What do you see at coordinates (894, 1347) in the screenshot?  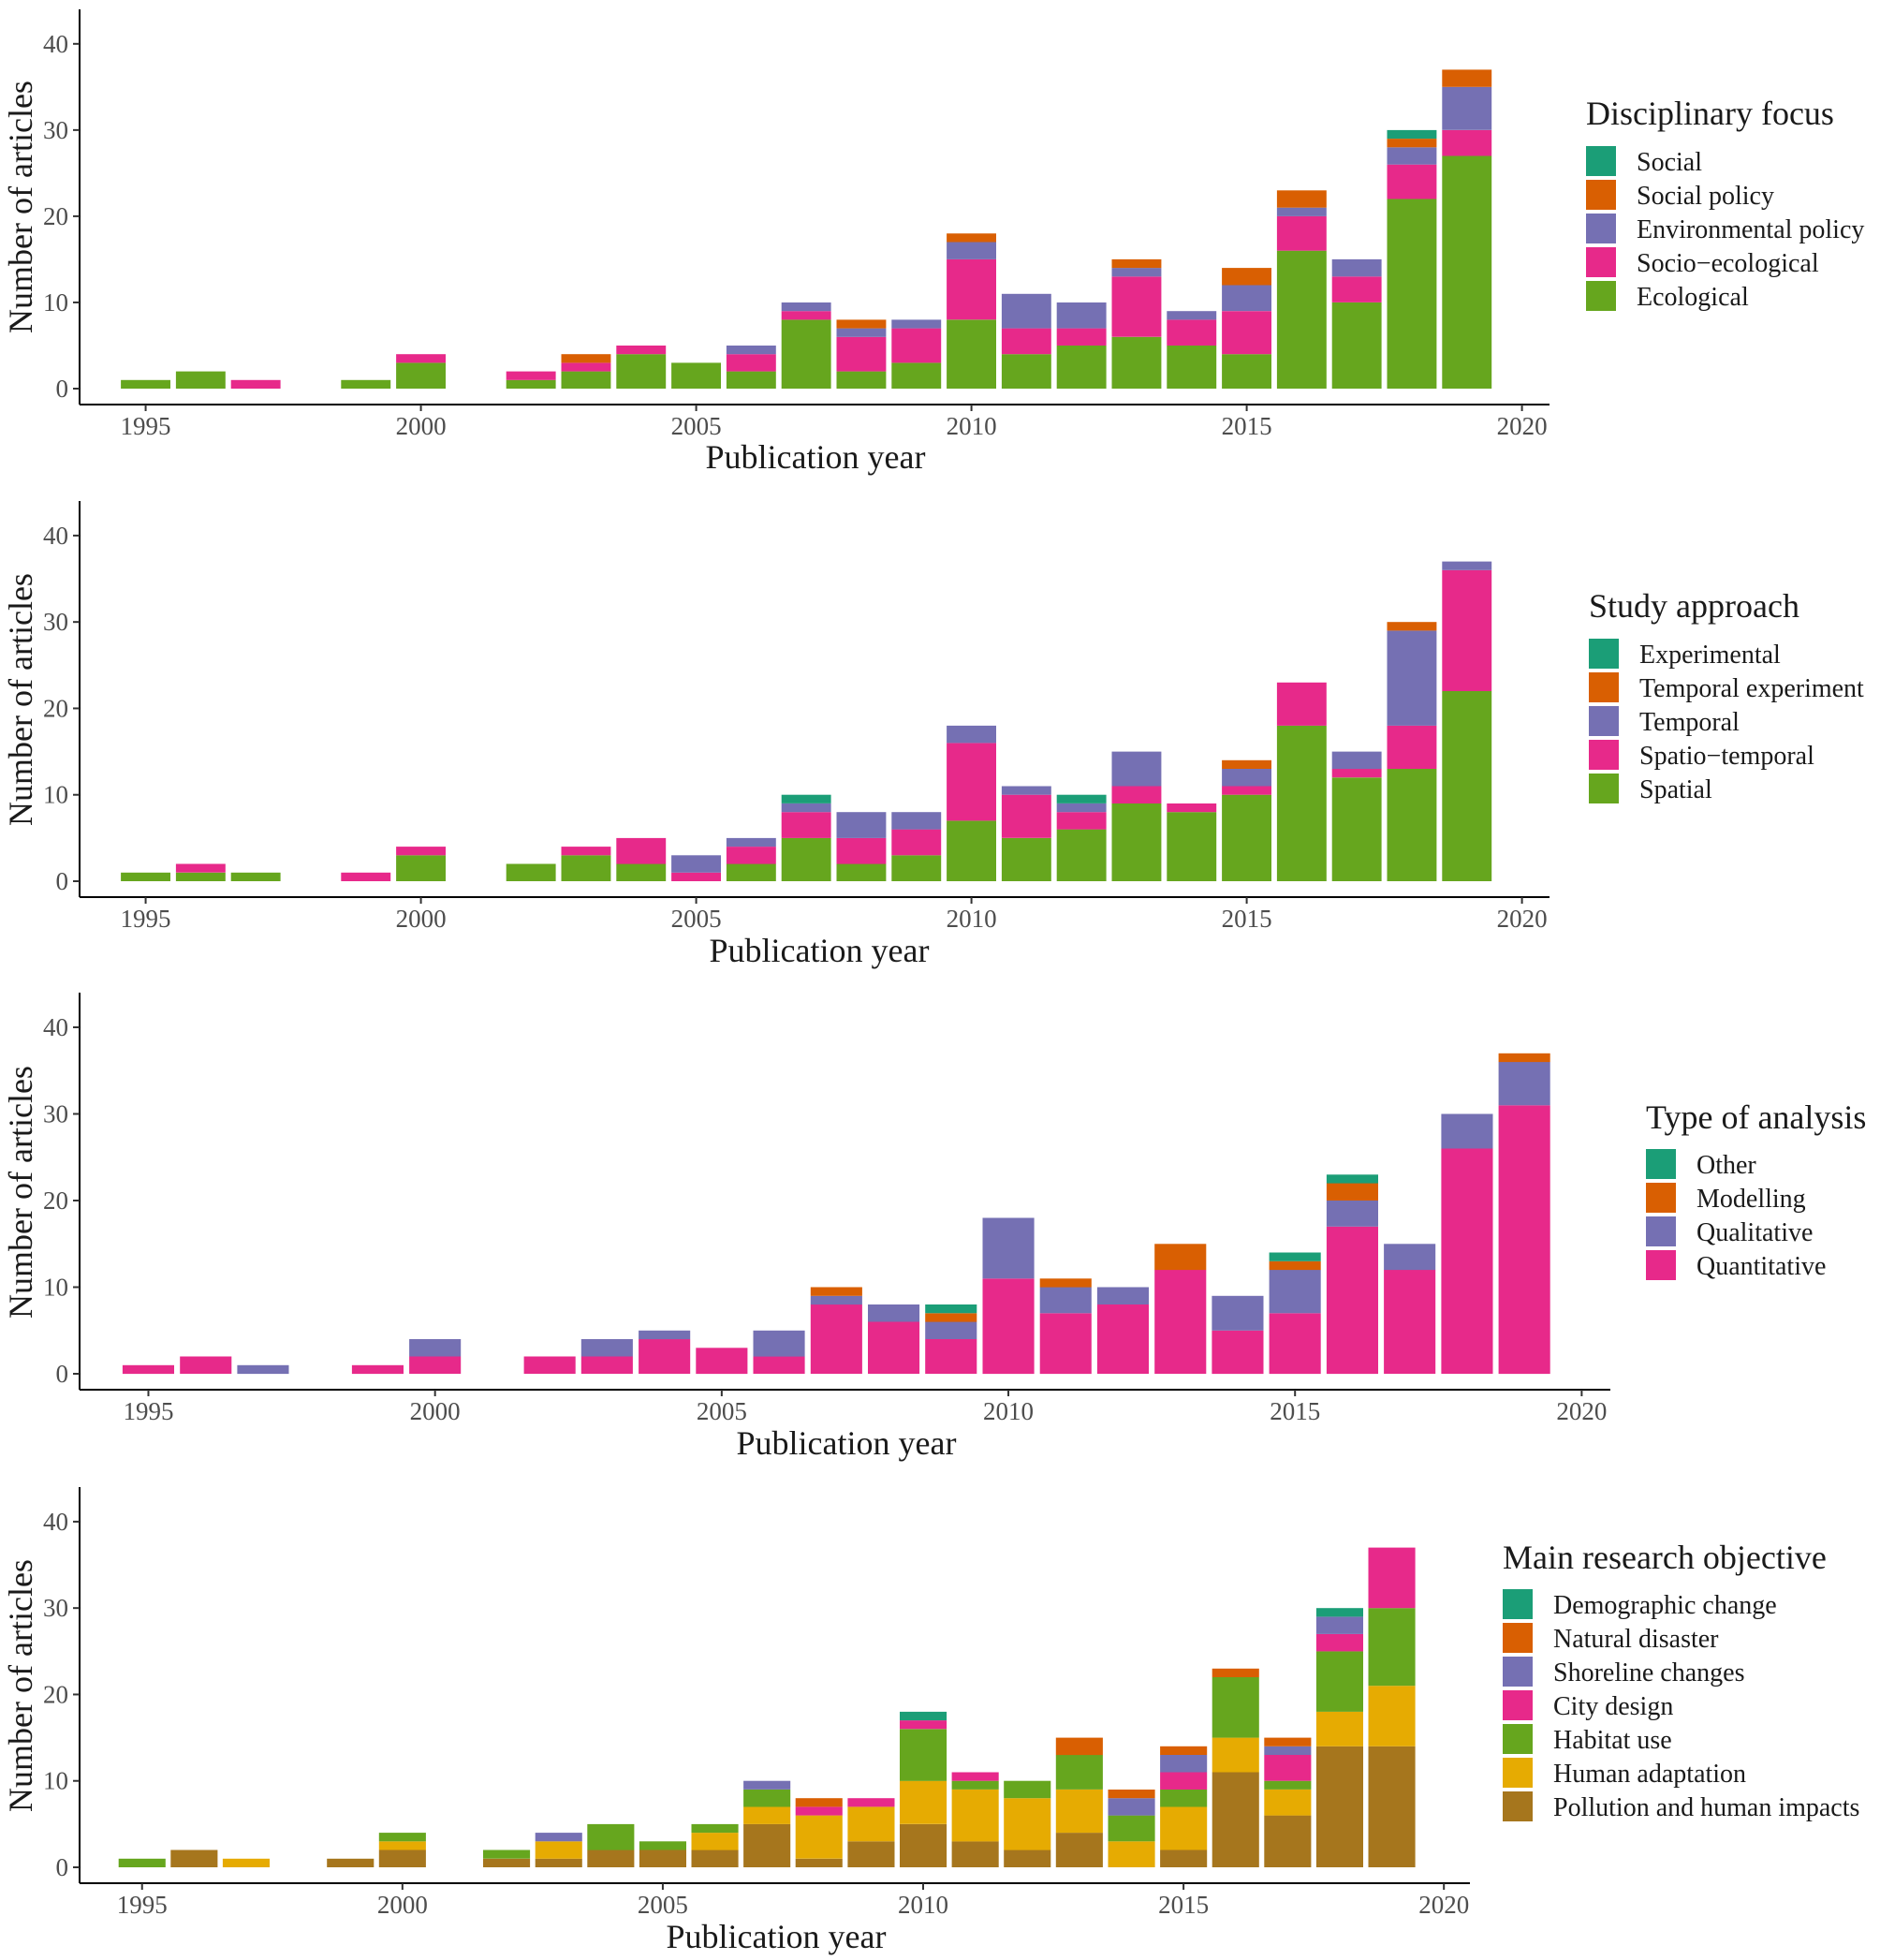 I see `bar-segment-2008-quantitative` at bounding box center [894, 1347].